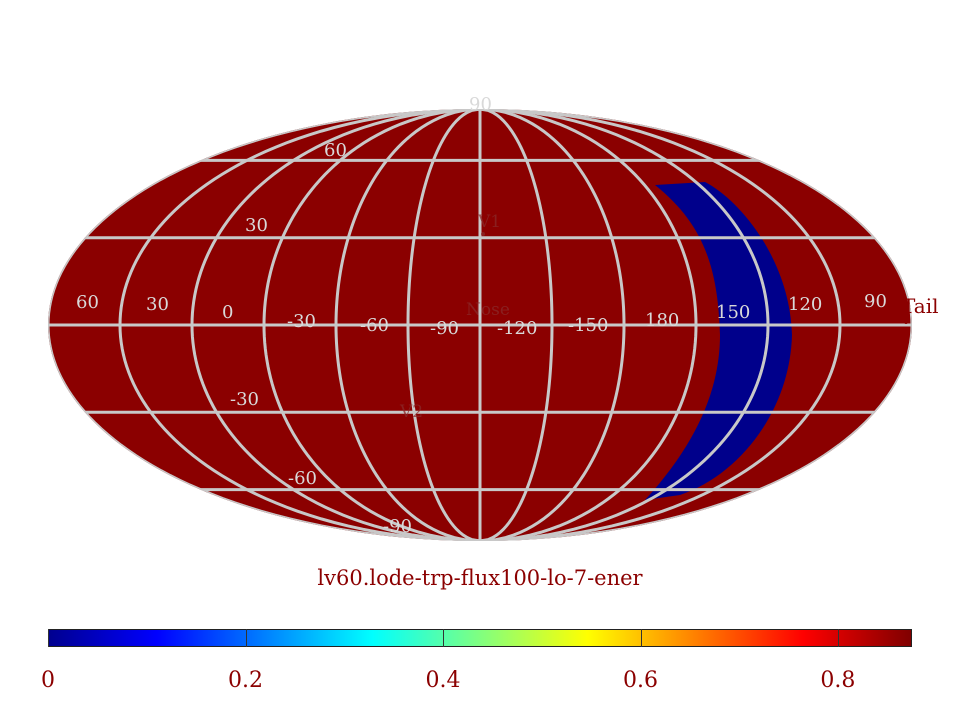 The width and height of the screenshot is (960, 720). I want to click on lon-label-180: 180, so click(662, 320).